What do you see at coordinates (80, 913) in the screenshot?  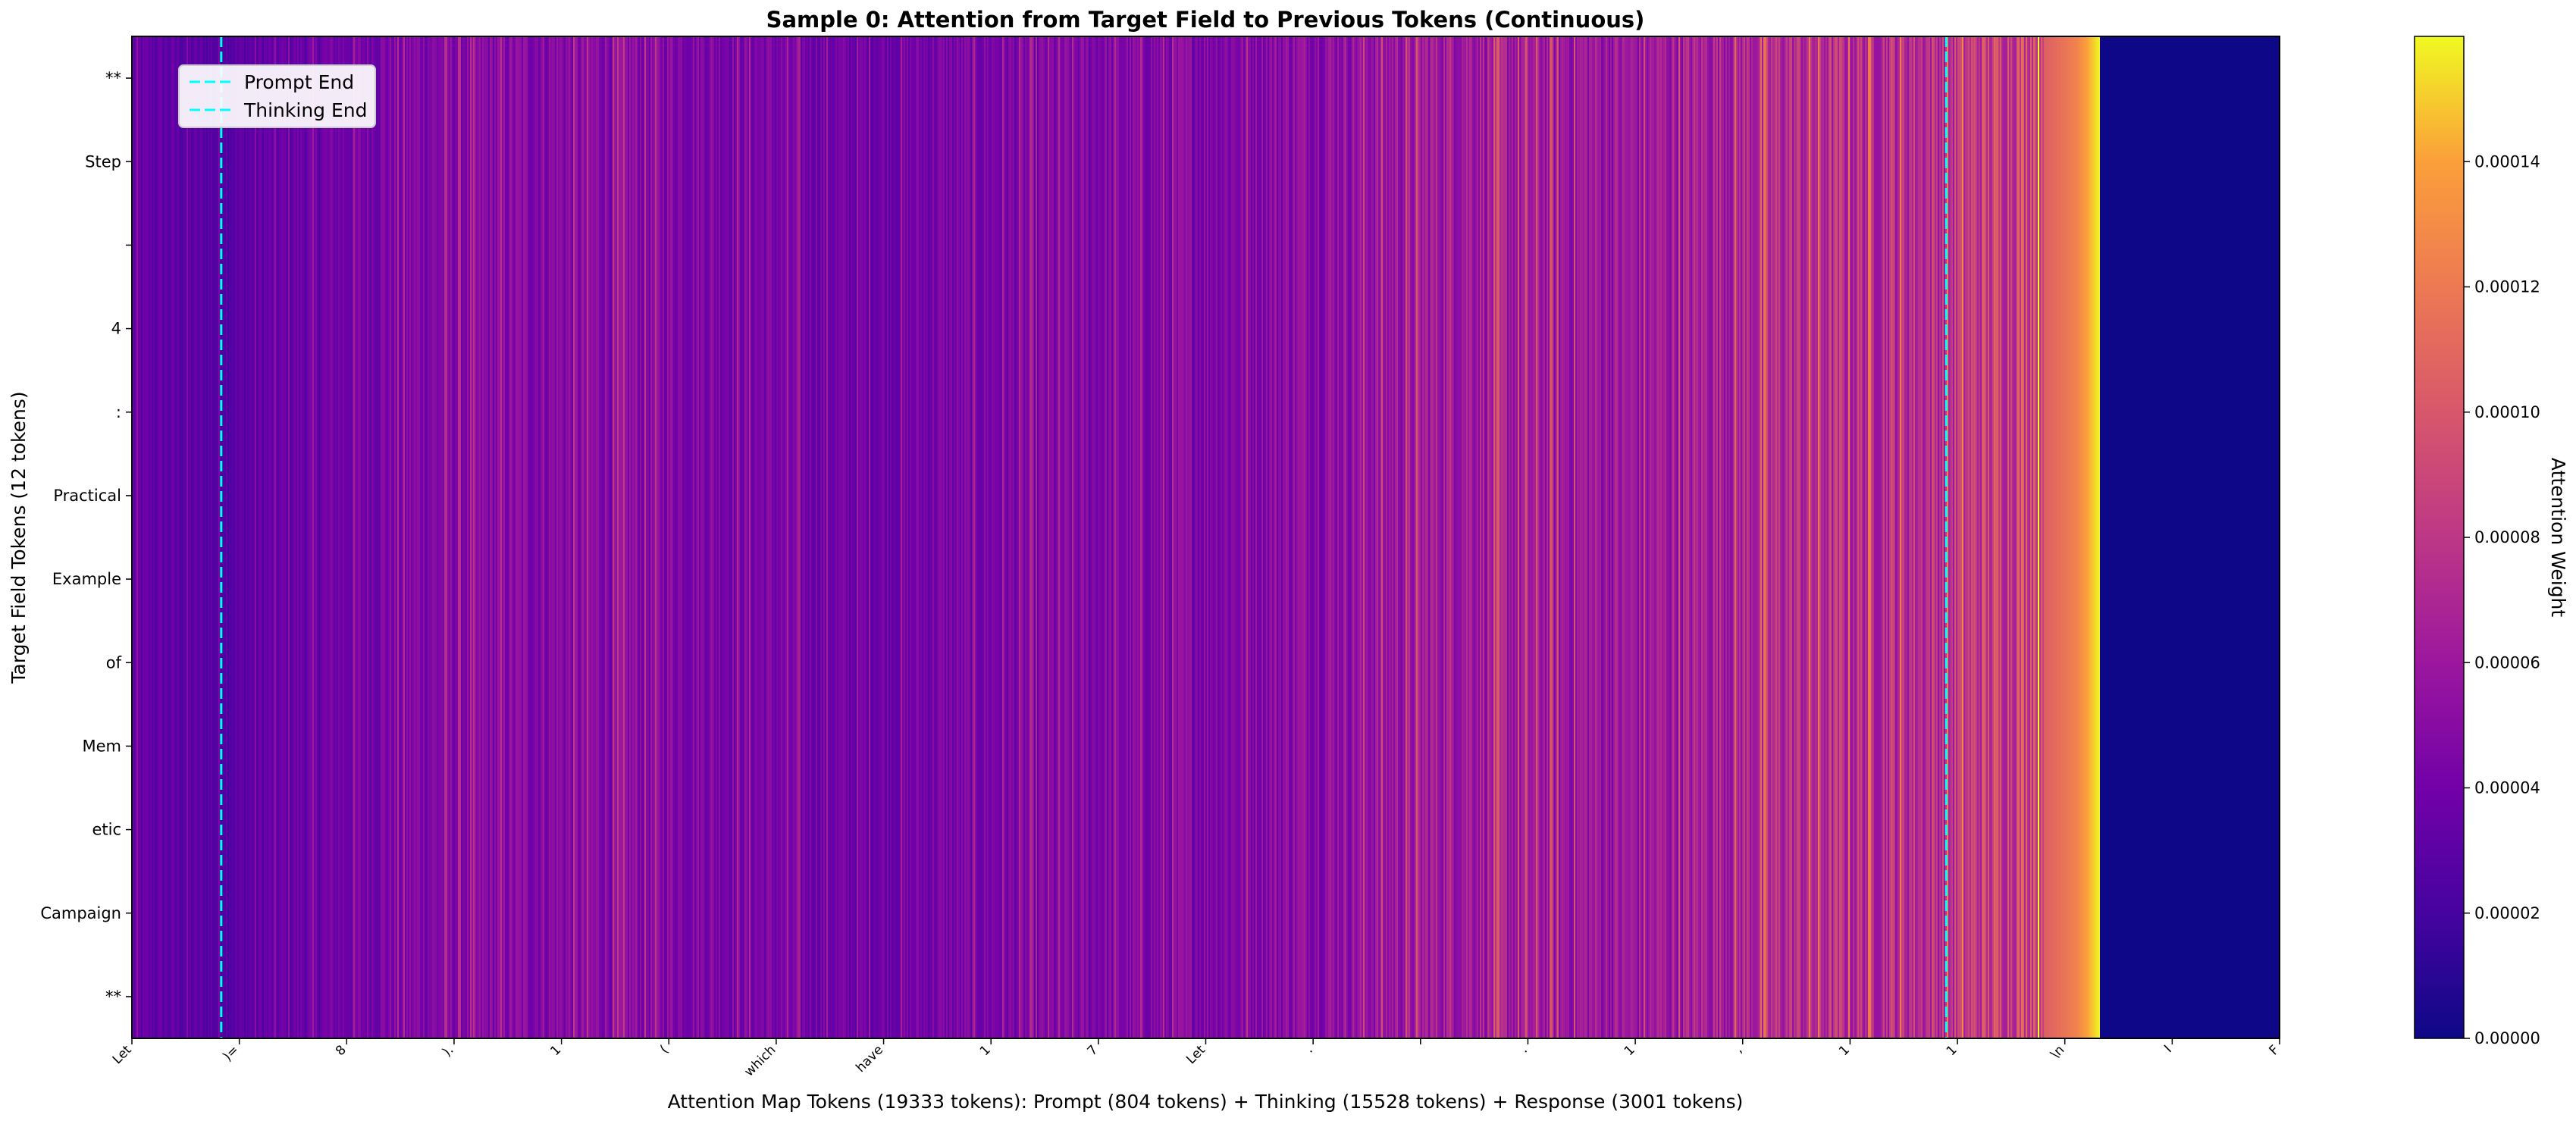 I see `y-tick-label: Campaign` at bounding box center [80, 913].